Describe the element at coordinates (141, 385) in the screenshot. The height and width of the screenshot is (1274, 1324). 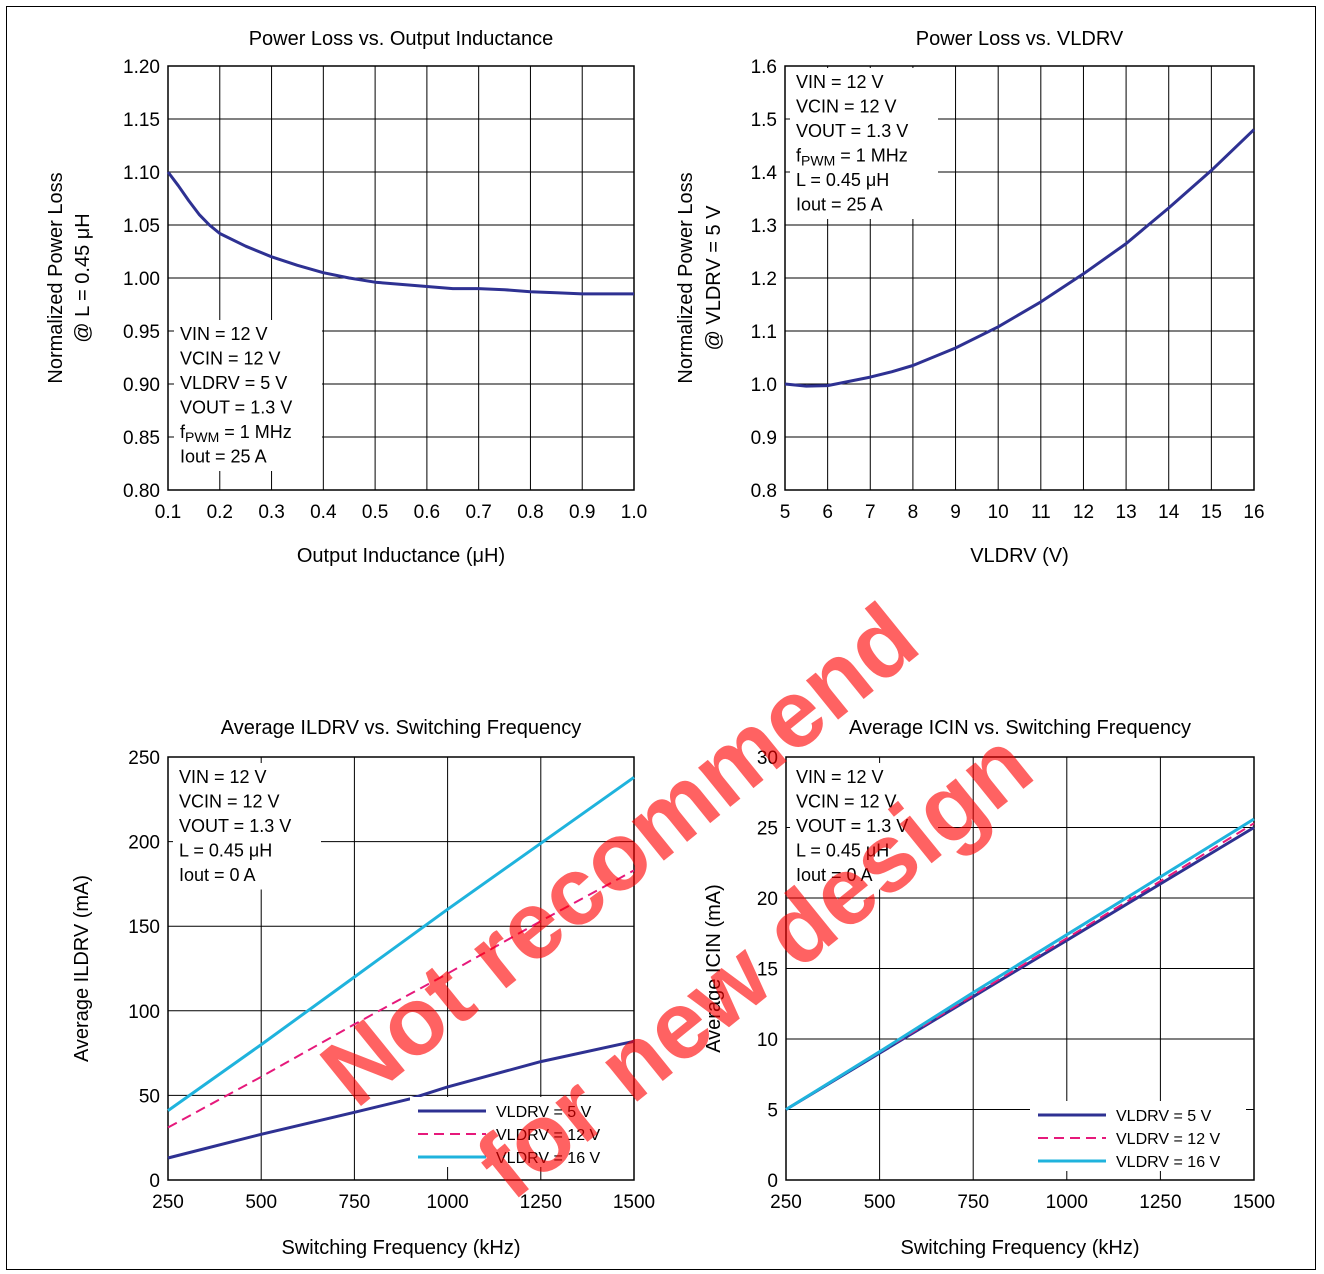
I see `y-tick-label: 0.90` at that location.